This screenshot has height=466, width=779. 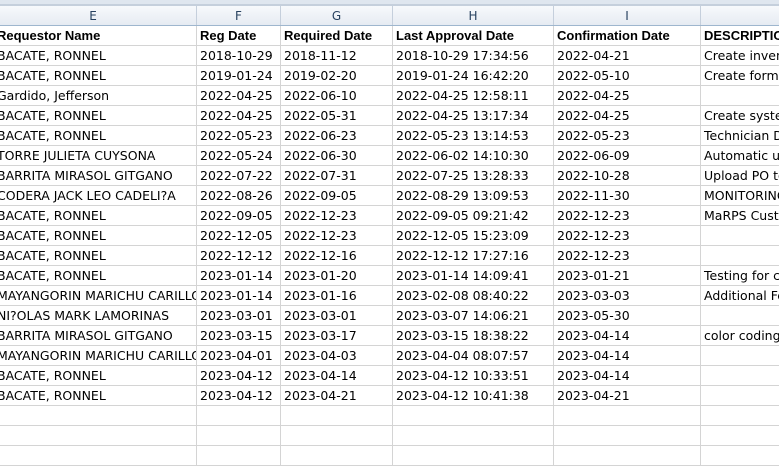 I want to click on description-cell: MaRPS Custo, so click(x=740, y=216).